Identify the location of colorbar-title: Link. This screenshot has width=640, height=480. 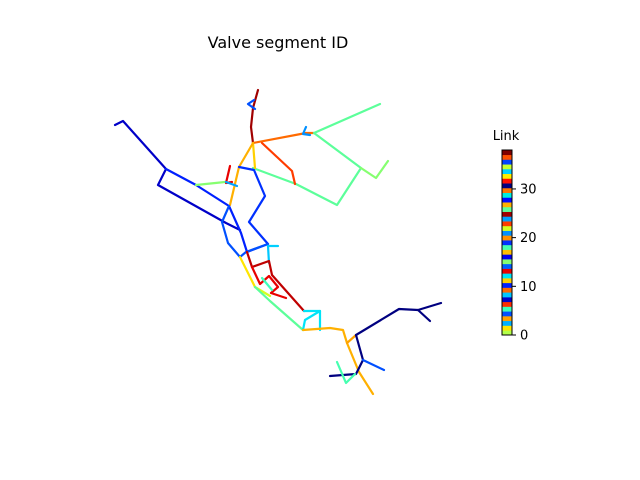
(506, 136).